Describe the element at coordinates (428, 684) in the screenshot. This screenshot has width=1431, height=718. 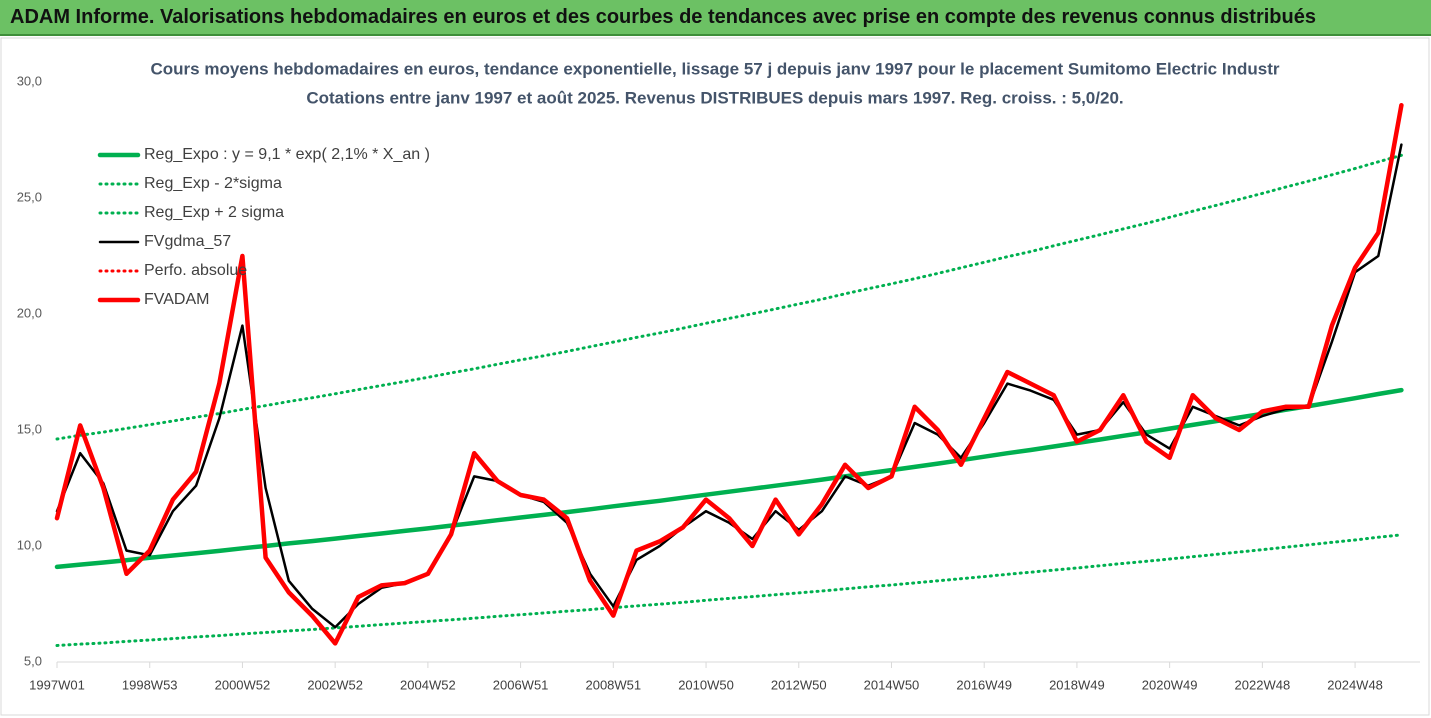
I see `x-tick-label: 2004W52` at that location.